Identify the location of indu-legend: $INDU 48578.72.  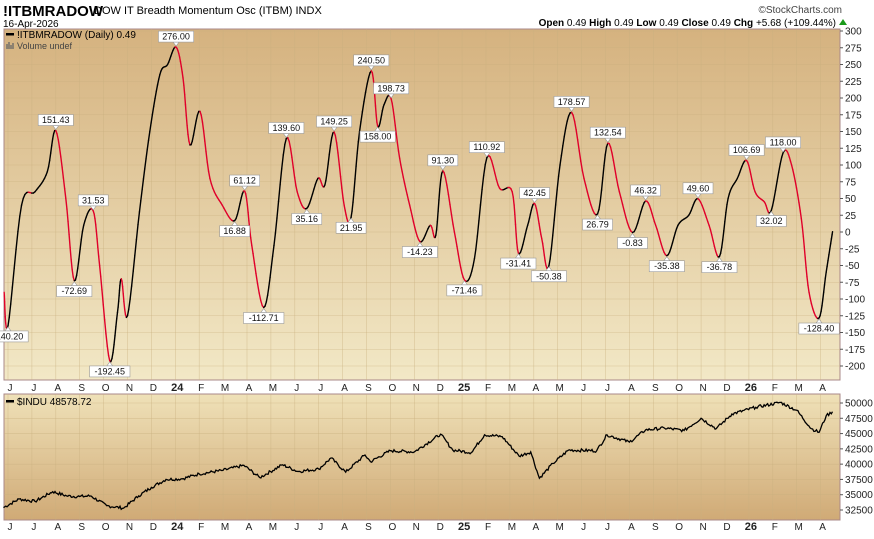
(54, 402).